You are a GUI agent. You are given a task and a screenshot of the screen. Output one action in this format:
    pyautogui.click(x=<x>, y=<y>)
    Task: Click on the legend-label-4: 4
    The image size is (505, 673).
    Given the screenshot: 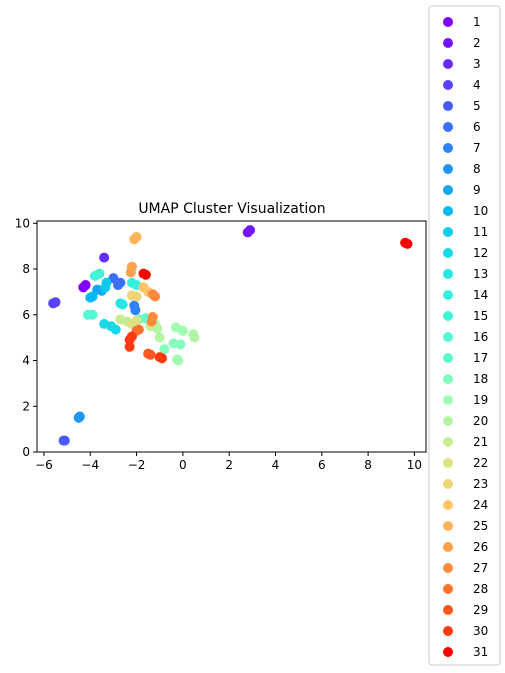 What is the action you would take?
    pyautogui.click(x=477, y=85)
    